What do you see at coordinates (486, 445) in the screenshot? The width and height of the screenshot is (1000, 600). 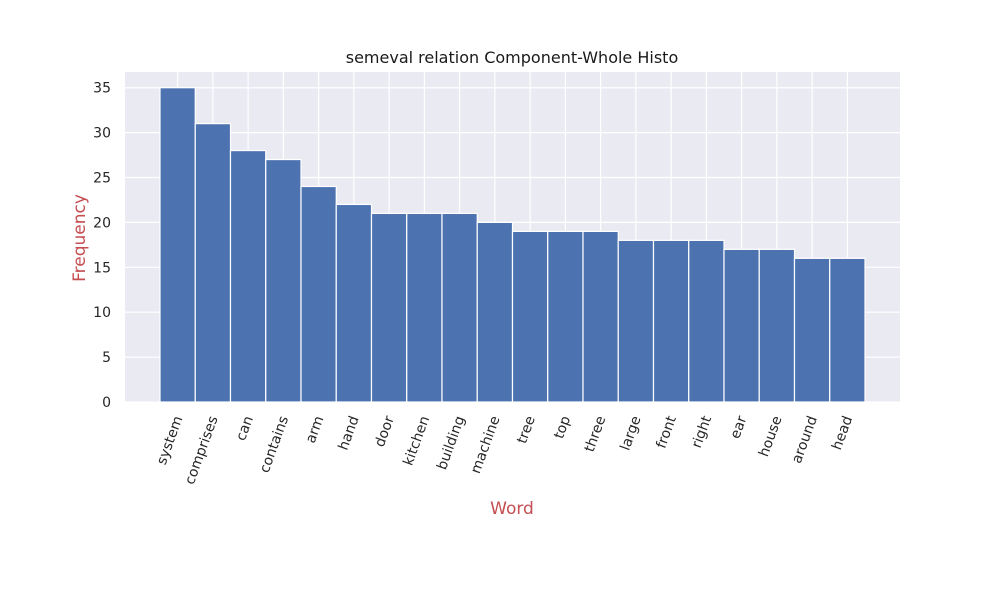 I see `x-tick-label: machine` at bounding box center [486, 445].